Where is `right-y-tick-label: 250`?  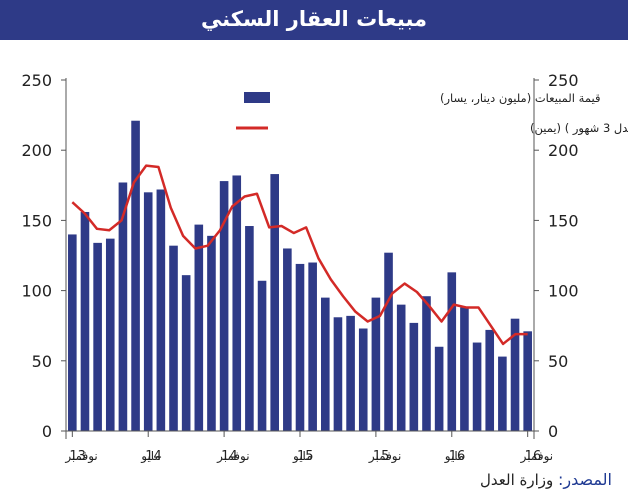 right-y-tick-label: 250 is located at coordinates (563, 80).